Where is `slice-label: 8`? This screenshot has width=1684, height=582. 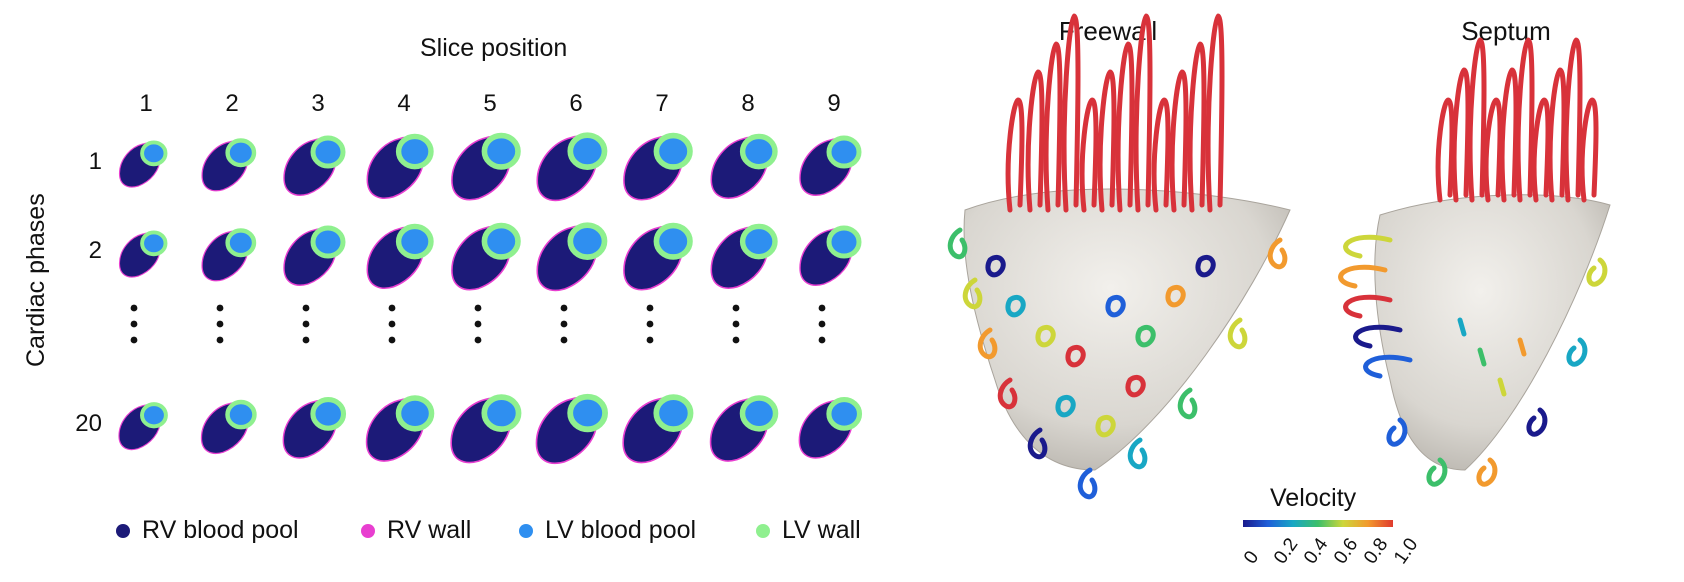 slice-label: 8 is located at coordinates (748, 103).